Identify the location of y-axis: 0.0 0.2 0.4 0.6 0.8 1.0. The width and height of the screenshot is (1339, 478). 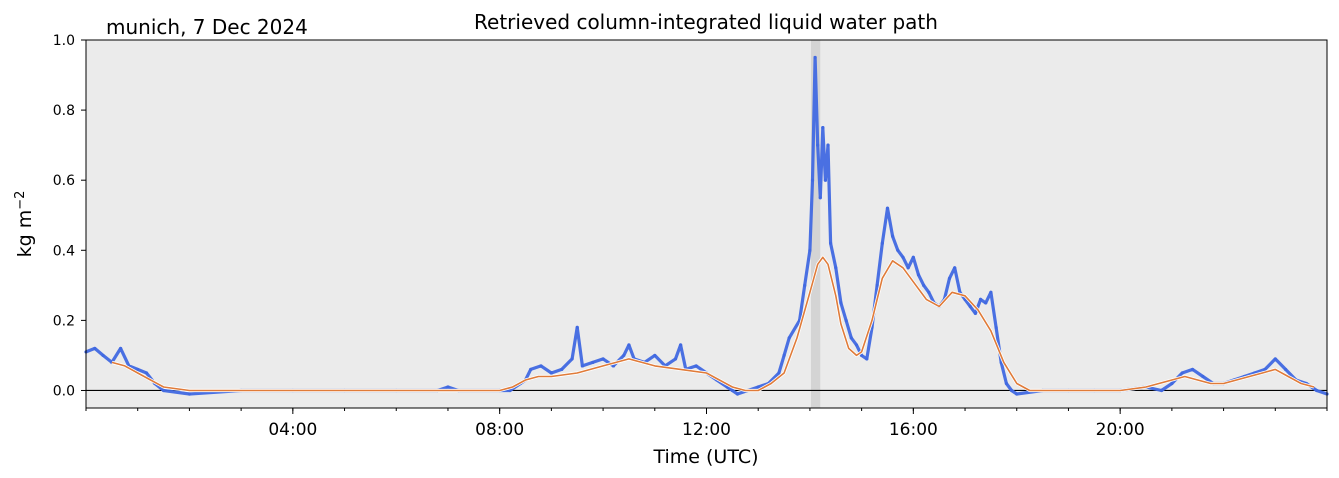
(69, 216).